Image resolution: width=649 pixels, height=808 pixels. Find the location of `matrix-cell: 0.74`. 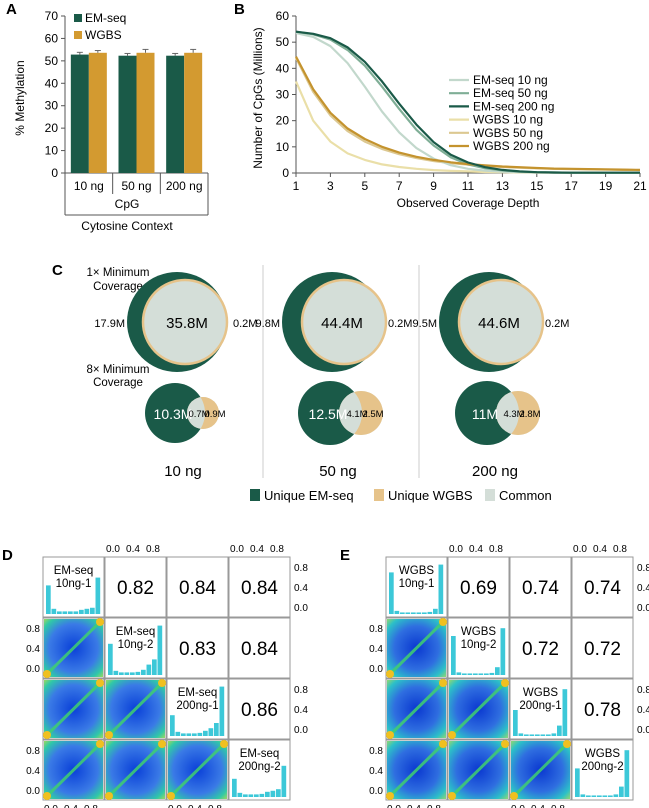

matrix-cell: 0.74 is located at coordinates (602, 587).